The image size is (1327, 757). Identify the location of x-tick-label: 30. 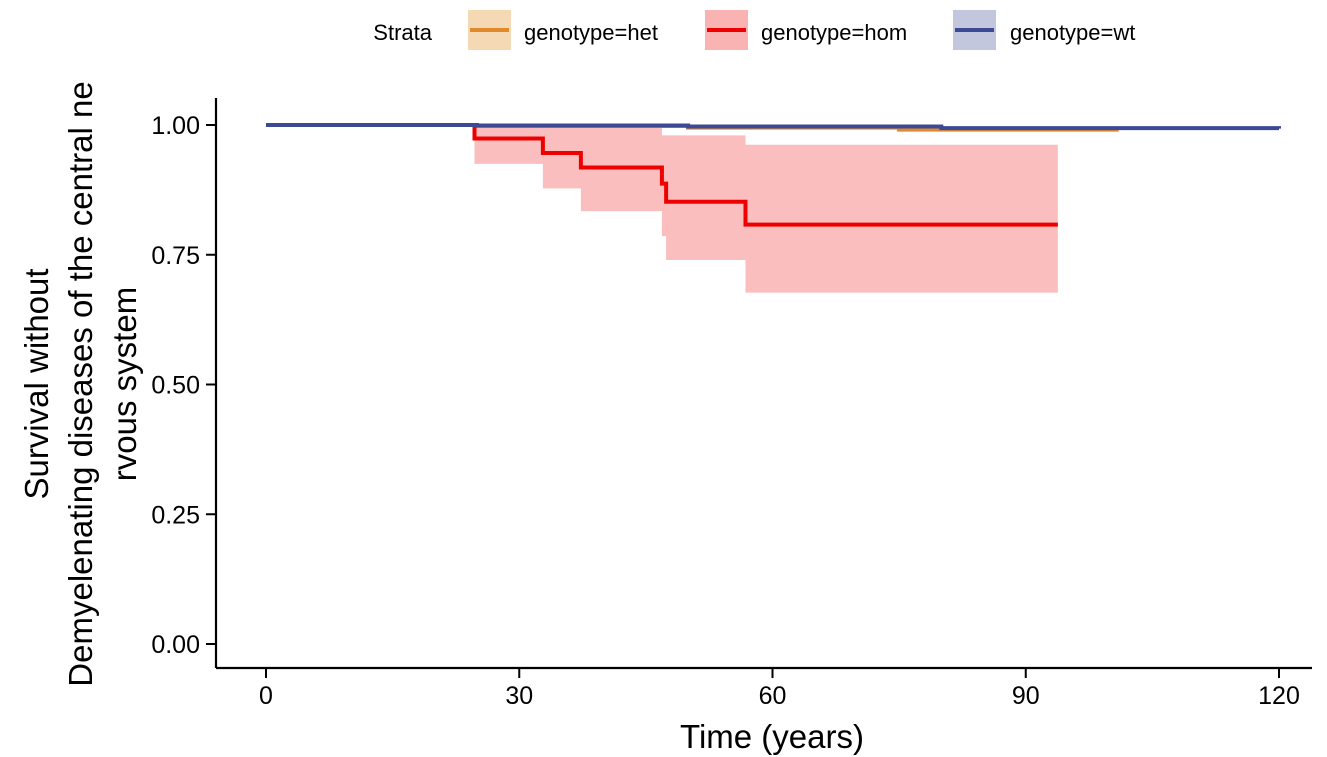
(519, 696).